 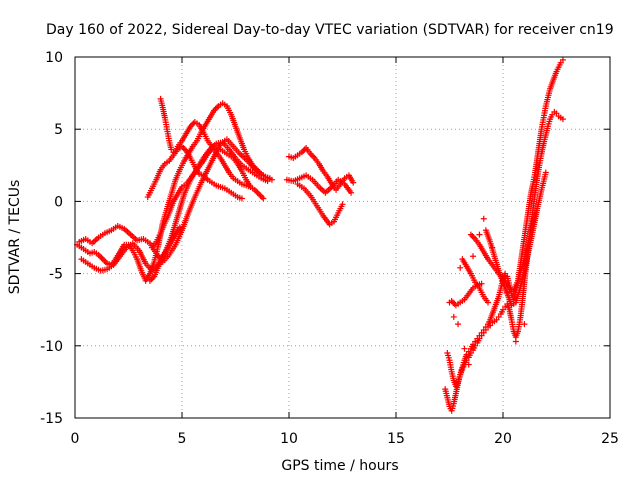 I want to click on x-tick-label: 15, so click(x=396, y=439).